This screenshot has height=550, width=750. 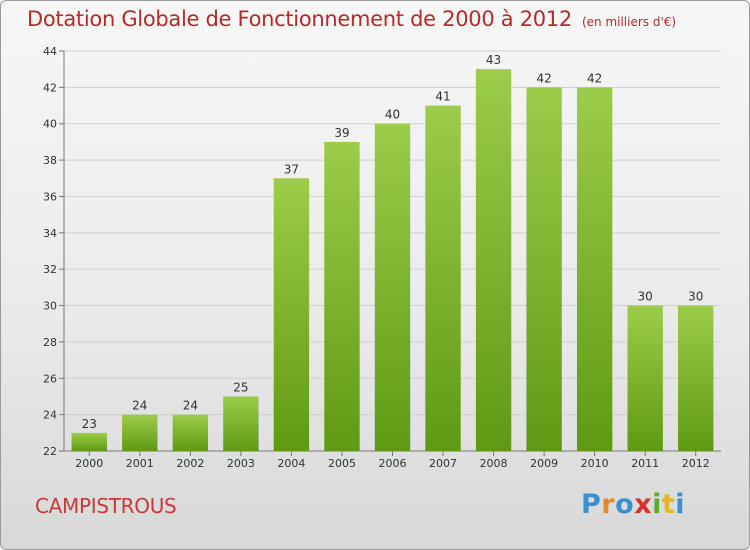 I want to click on y-tick-label: 34, so click(x=50, y=233).